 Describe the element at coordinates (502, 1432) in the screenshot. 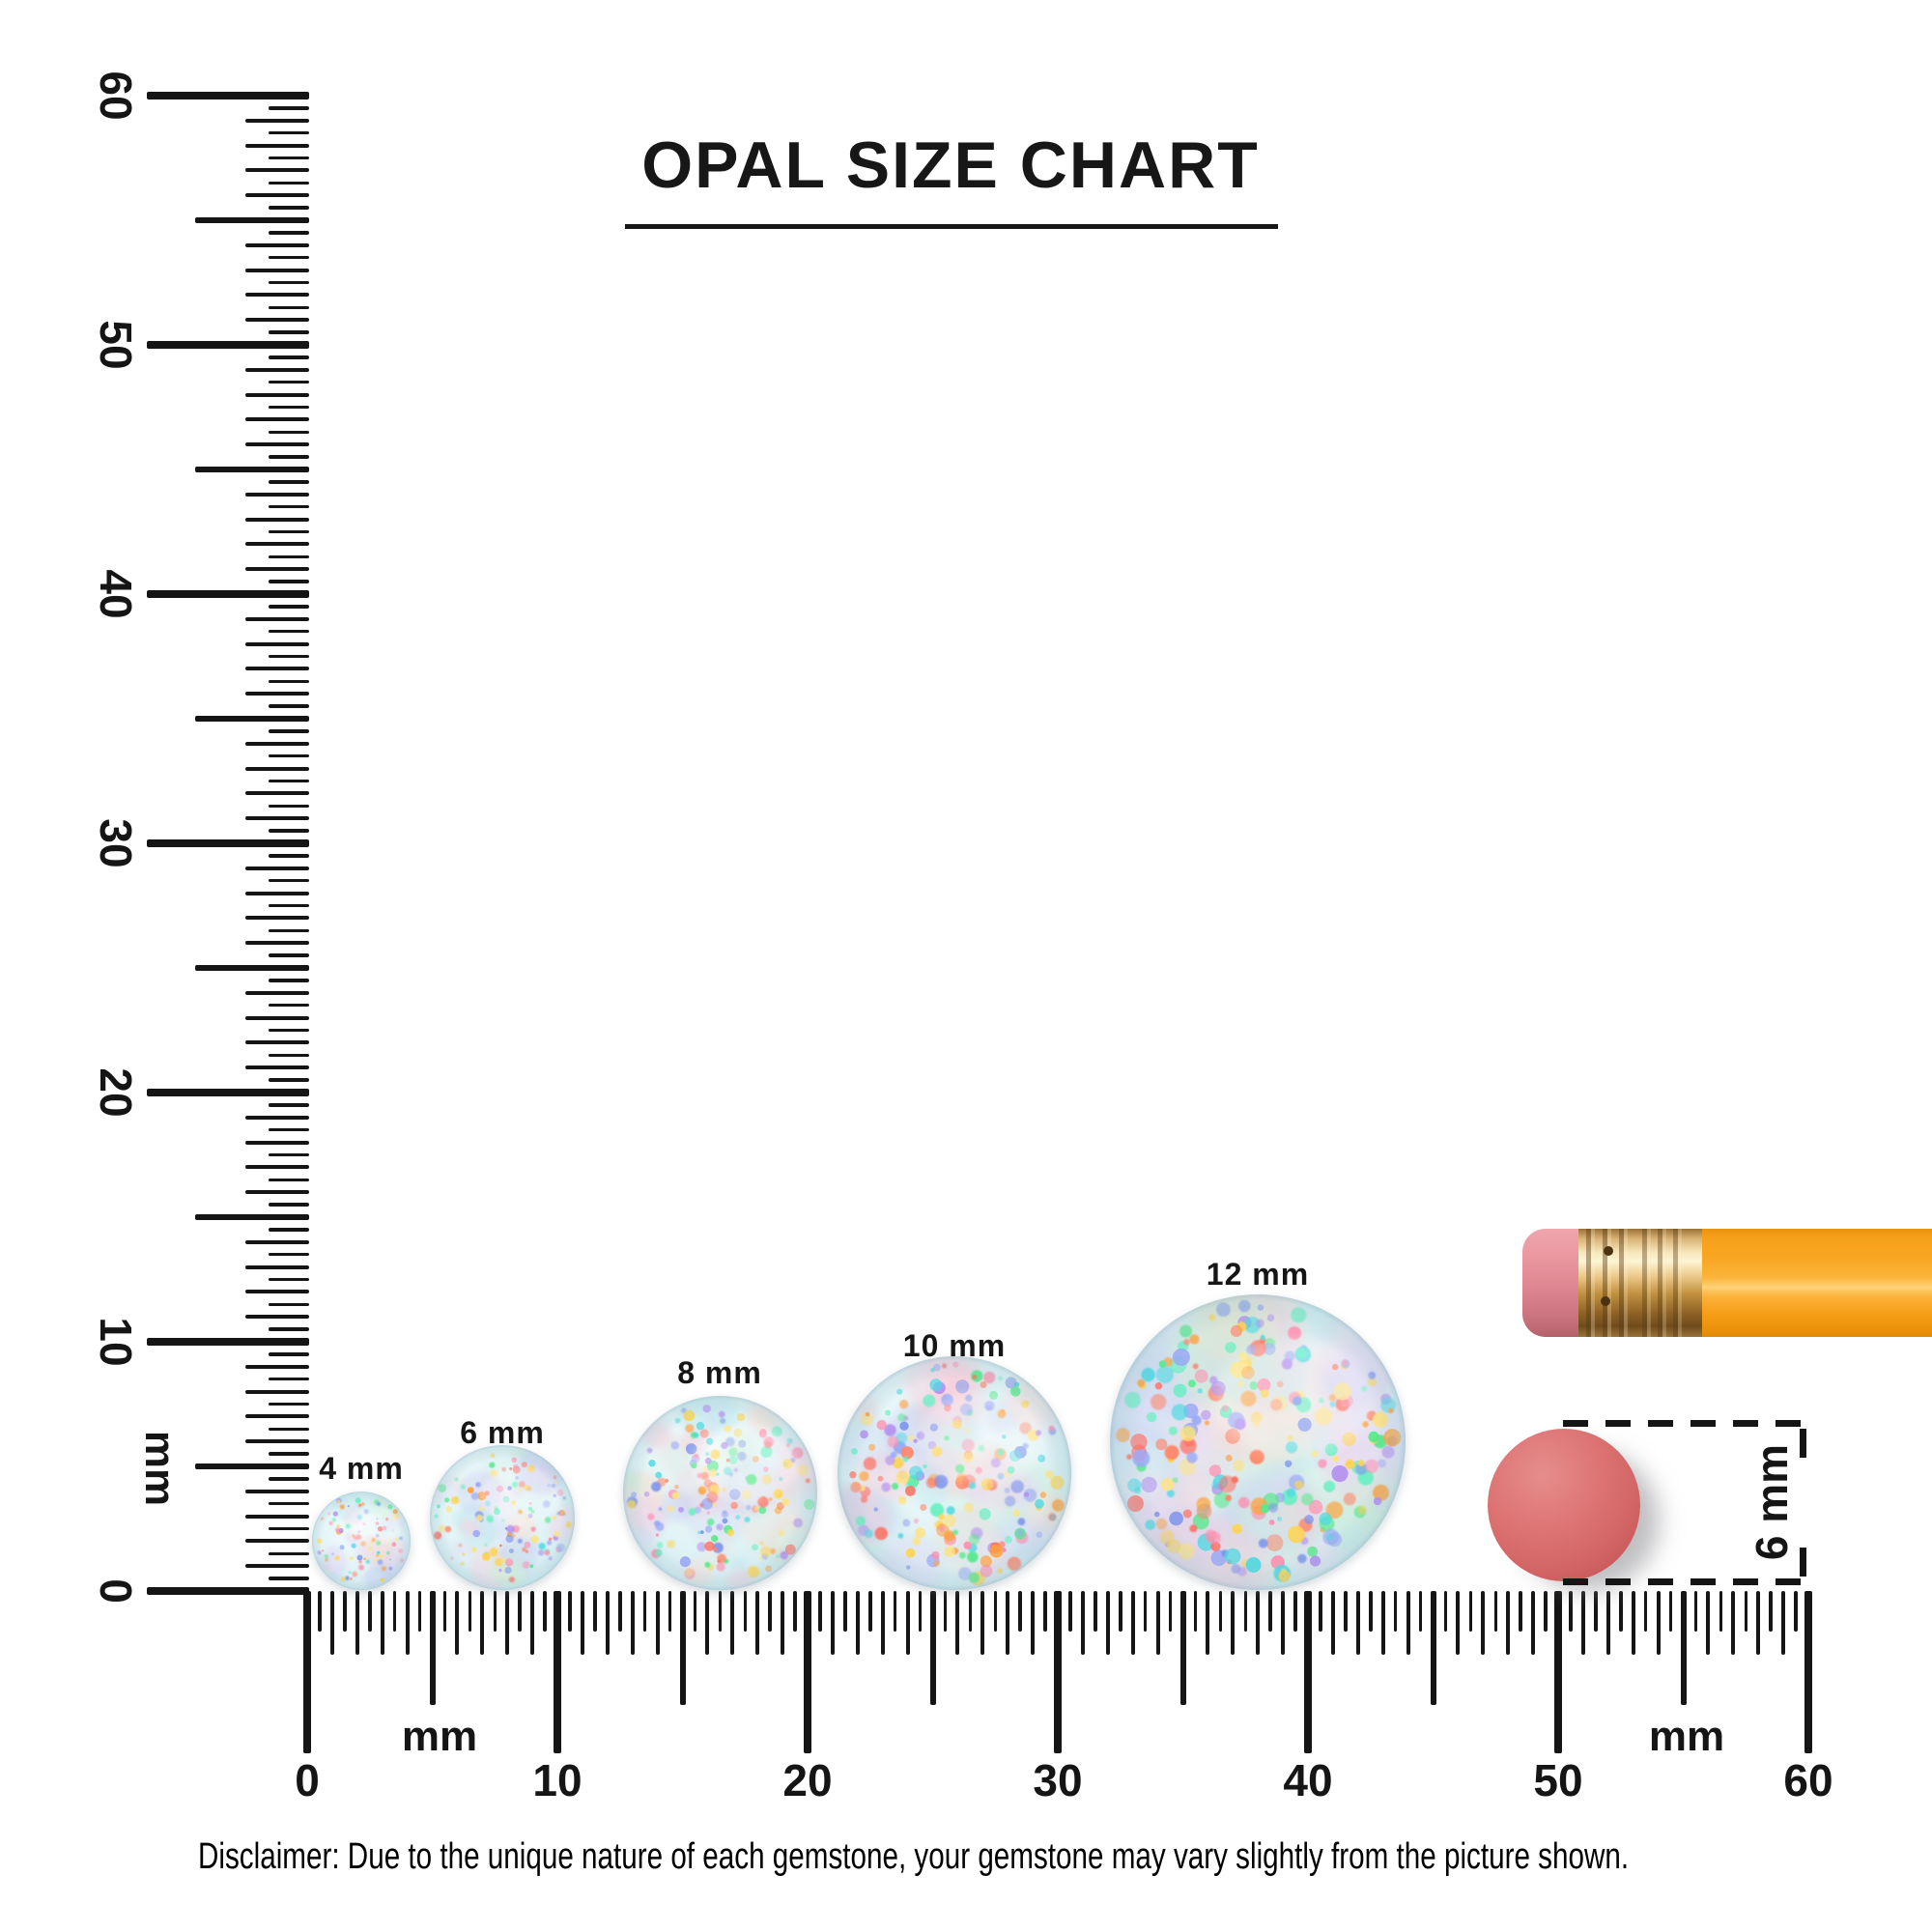

I see `opal-size-label-6mm: 6 mm` at that location.